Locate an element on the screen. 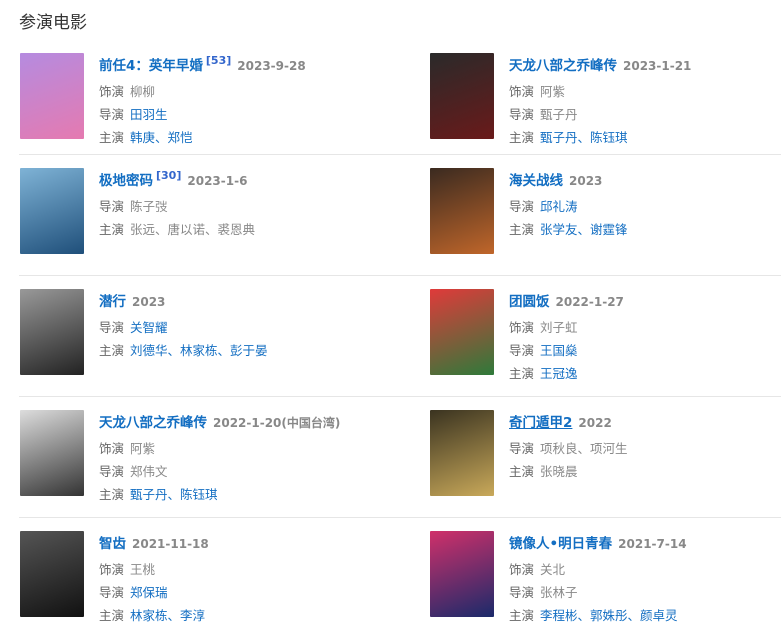 The height and width of the screenshot is (633, 781). detail-value: 张晓晨 is located at coordinates (559, 471).